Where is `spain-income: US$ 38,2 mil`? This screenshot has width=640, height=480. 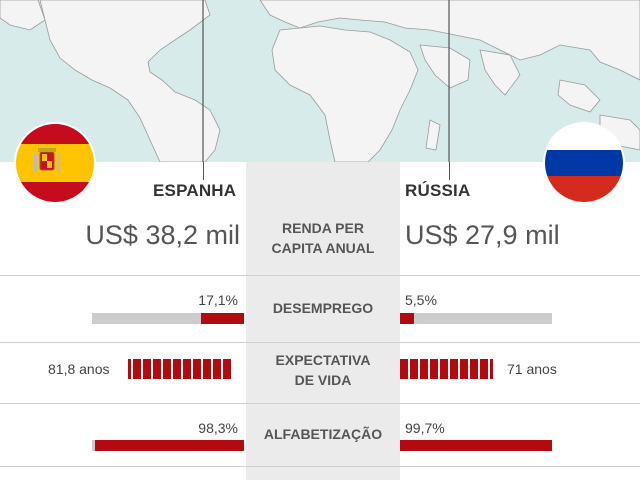
spain-income: US$ 38,2 mil is located at coordinates (162, 235).